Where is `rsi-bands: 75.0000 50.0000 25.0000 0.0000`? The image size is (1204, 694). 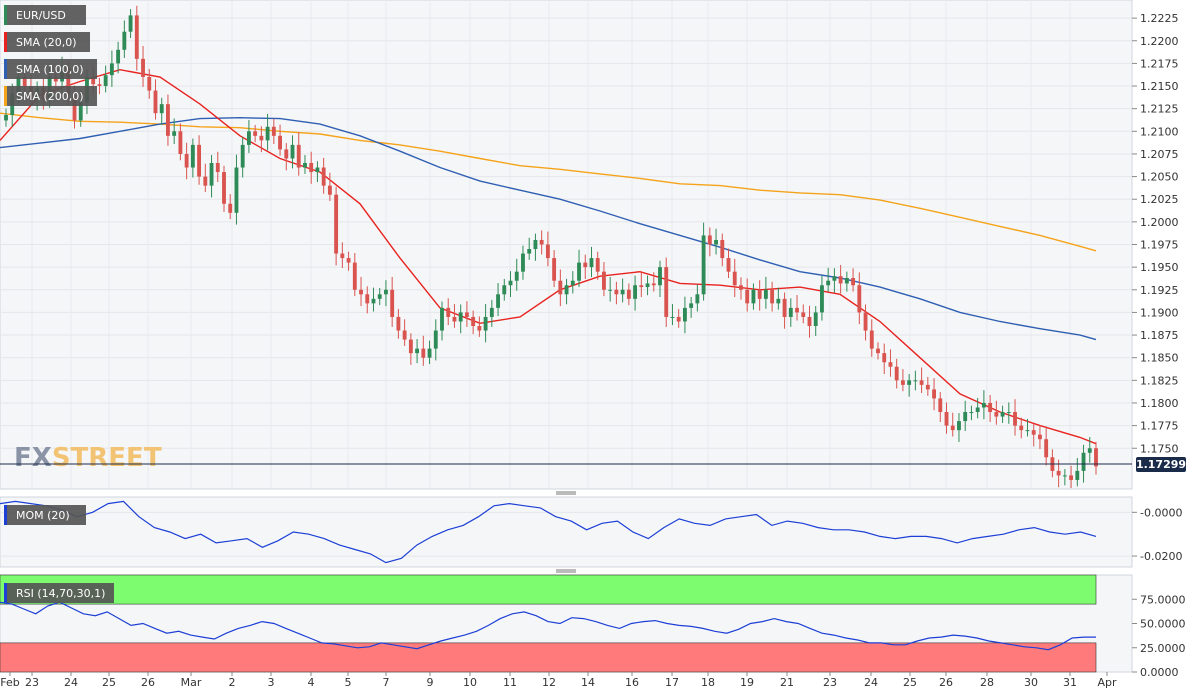 rsi-bands: 75.0000 50.0000 25.0000 0.0000 is located at coordinates (593, 626).